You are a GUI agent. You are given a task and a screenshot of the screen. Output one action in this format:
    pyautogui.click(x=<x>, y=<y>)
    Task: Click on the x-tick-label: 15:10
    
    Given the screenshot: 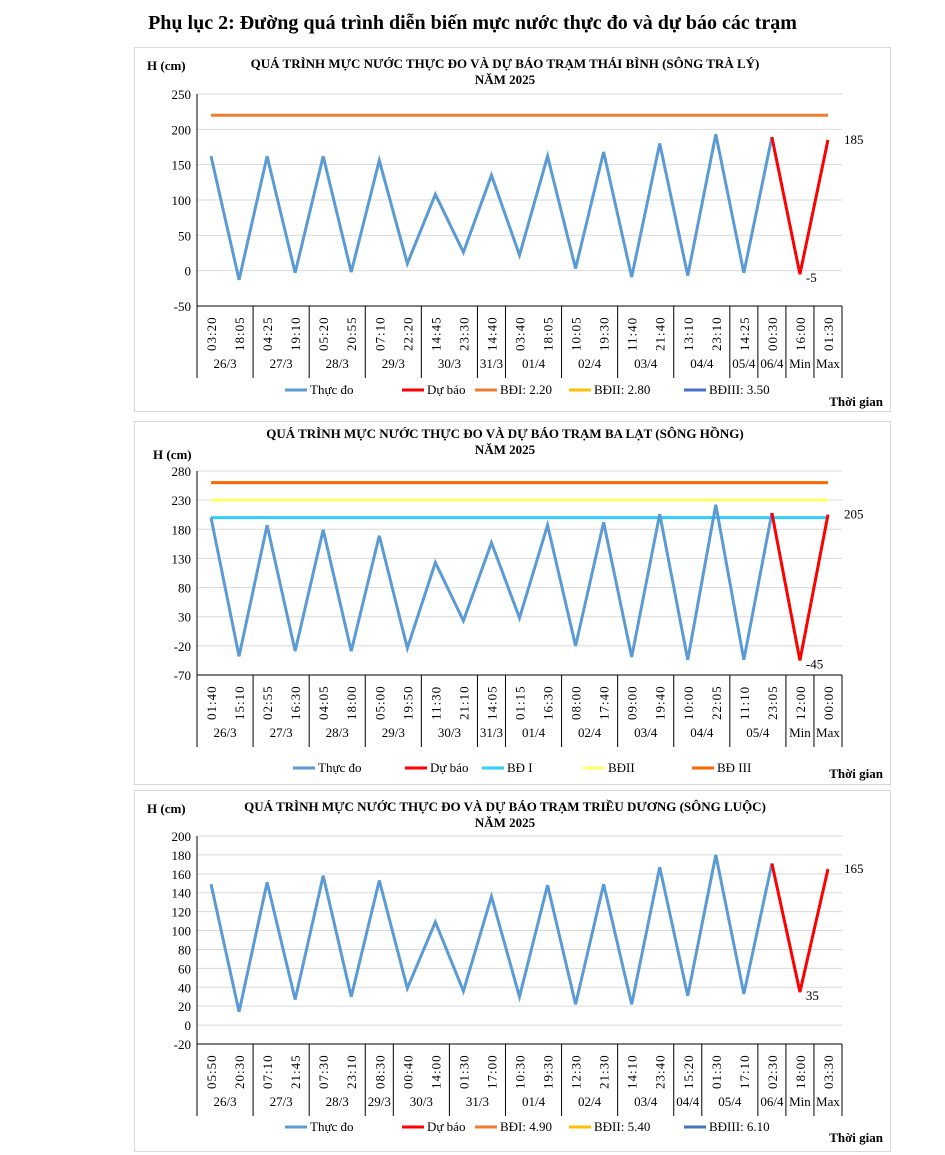 What is the action you would take?
    pyautogui.click(x=239, y=702)
    